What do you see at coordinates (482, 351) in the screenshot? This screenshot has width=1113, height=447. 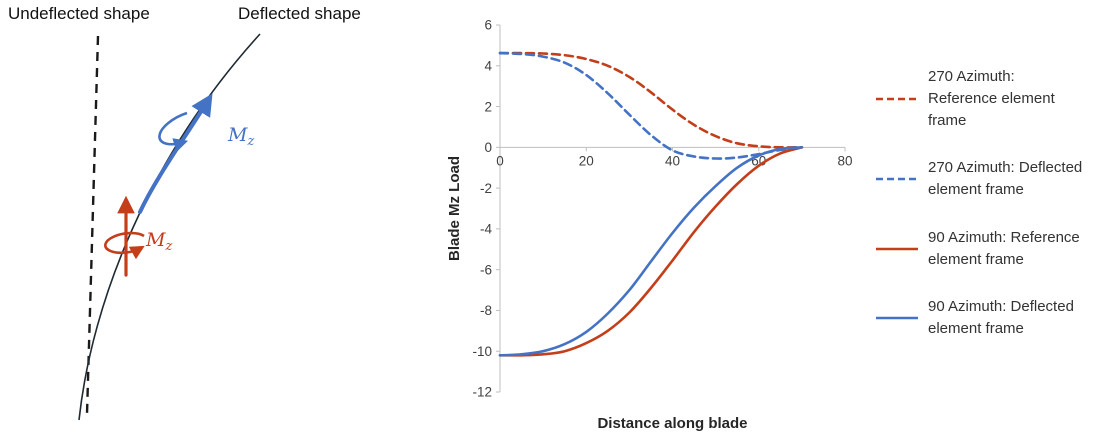 I see `y-tick-label: -10` at bounding box center [482, 351].